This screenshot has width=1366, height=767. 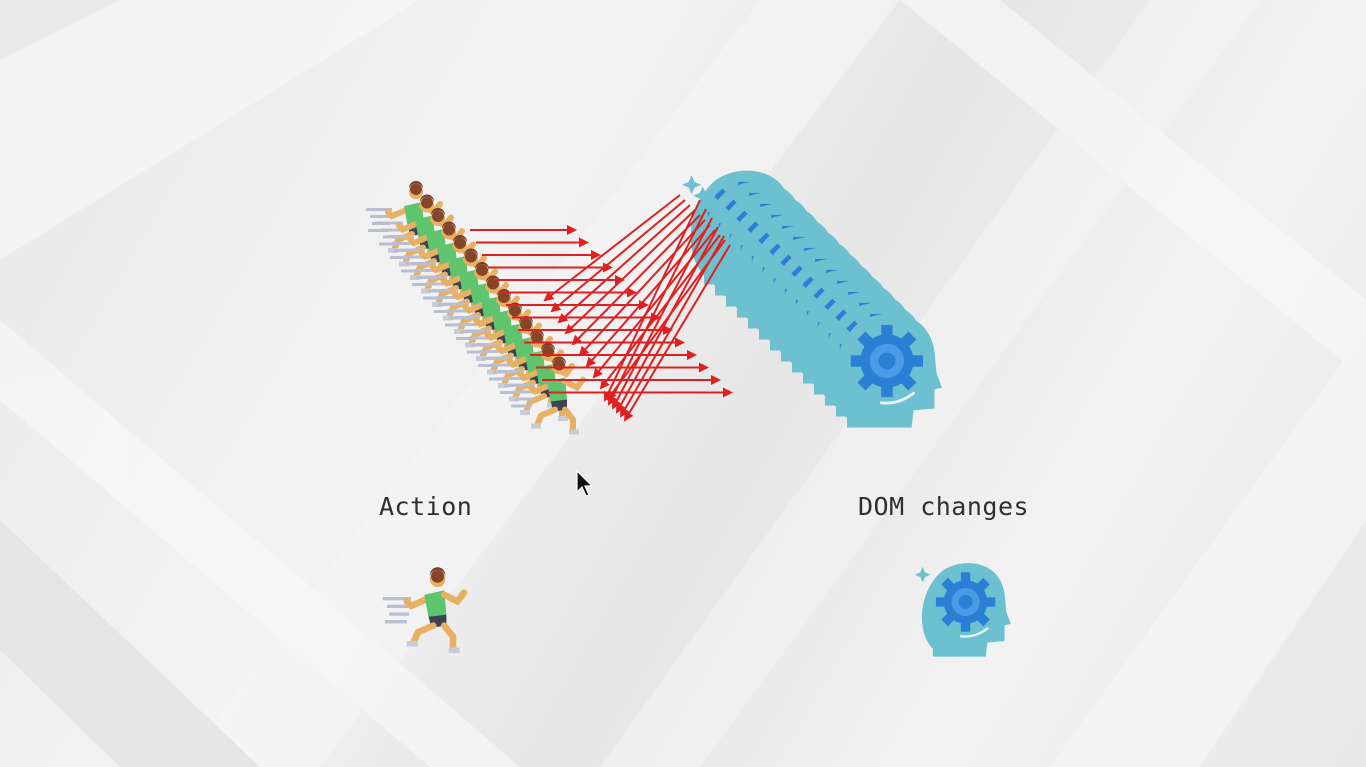 What do you see at coordinates (962, 609) in the screenshot?
I see `head-gear-icon` at bounding box center [962, 609].